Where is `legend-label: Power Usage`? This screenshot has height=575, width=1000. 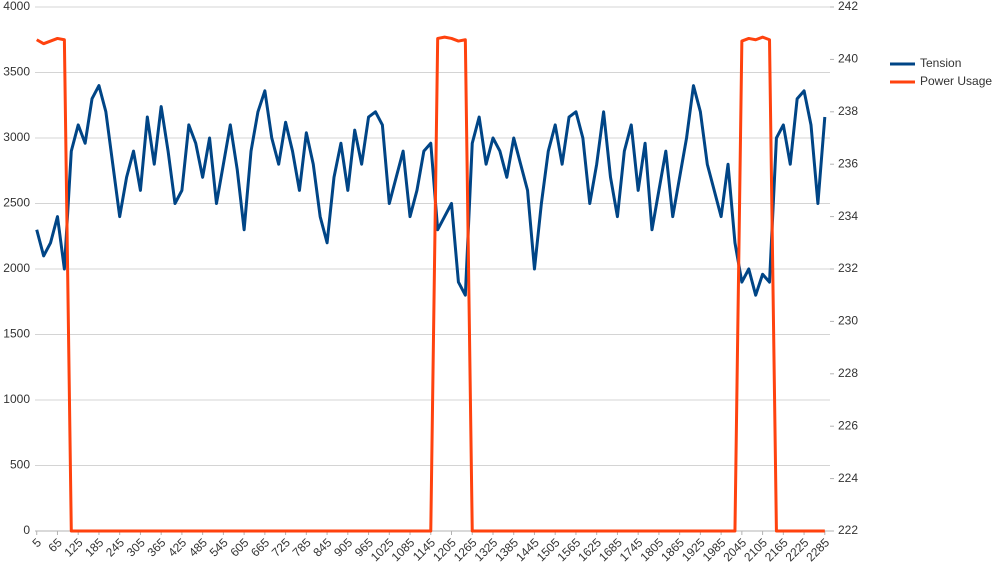
legend-label: Power Usage is located at coordinates (956, 81).